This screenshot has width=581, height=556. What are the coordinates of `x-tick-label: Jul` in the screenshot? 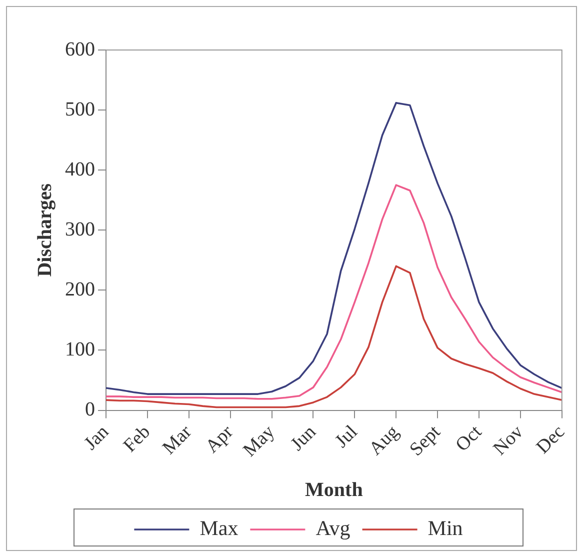 It's located at (346, 437).